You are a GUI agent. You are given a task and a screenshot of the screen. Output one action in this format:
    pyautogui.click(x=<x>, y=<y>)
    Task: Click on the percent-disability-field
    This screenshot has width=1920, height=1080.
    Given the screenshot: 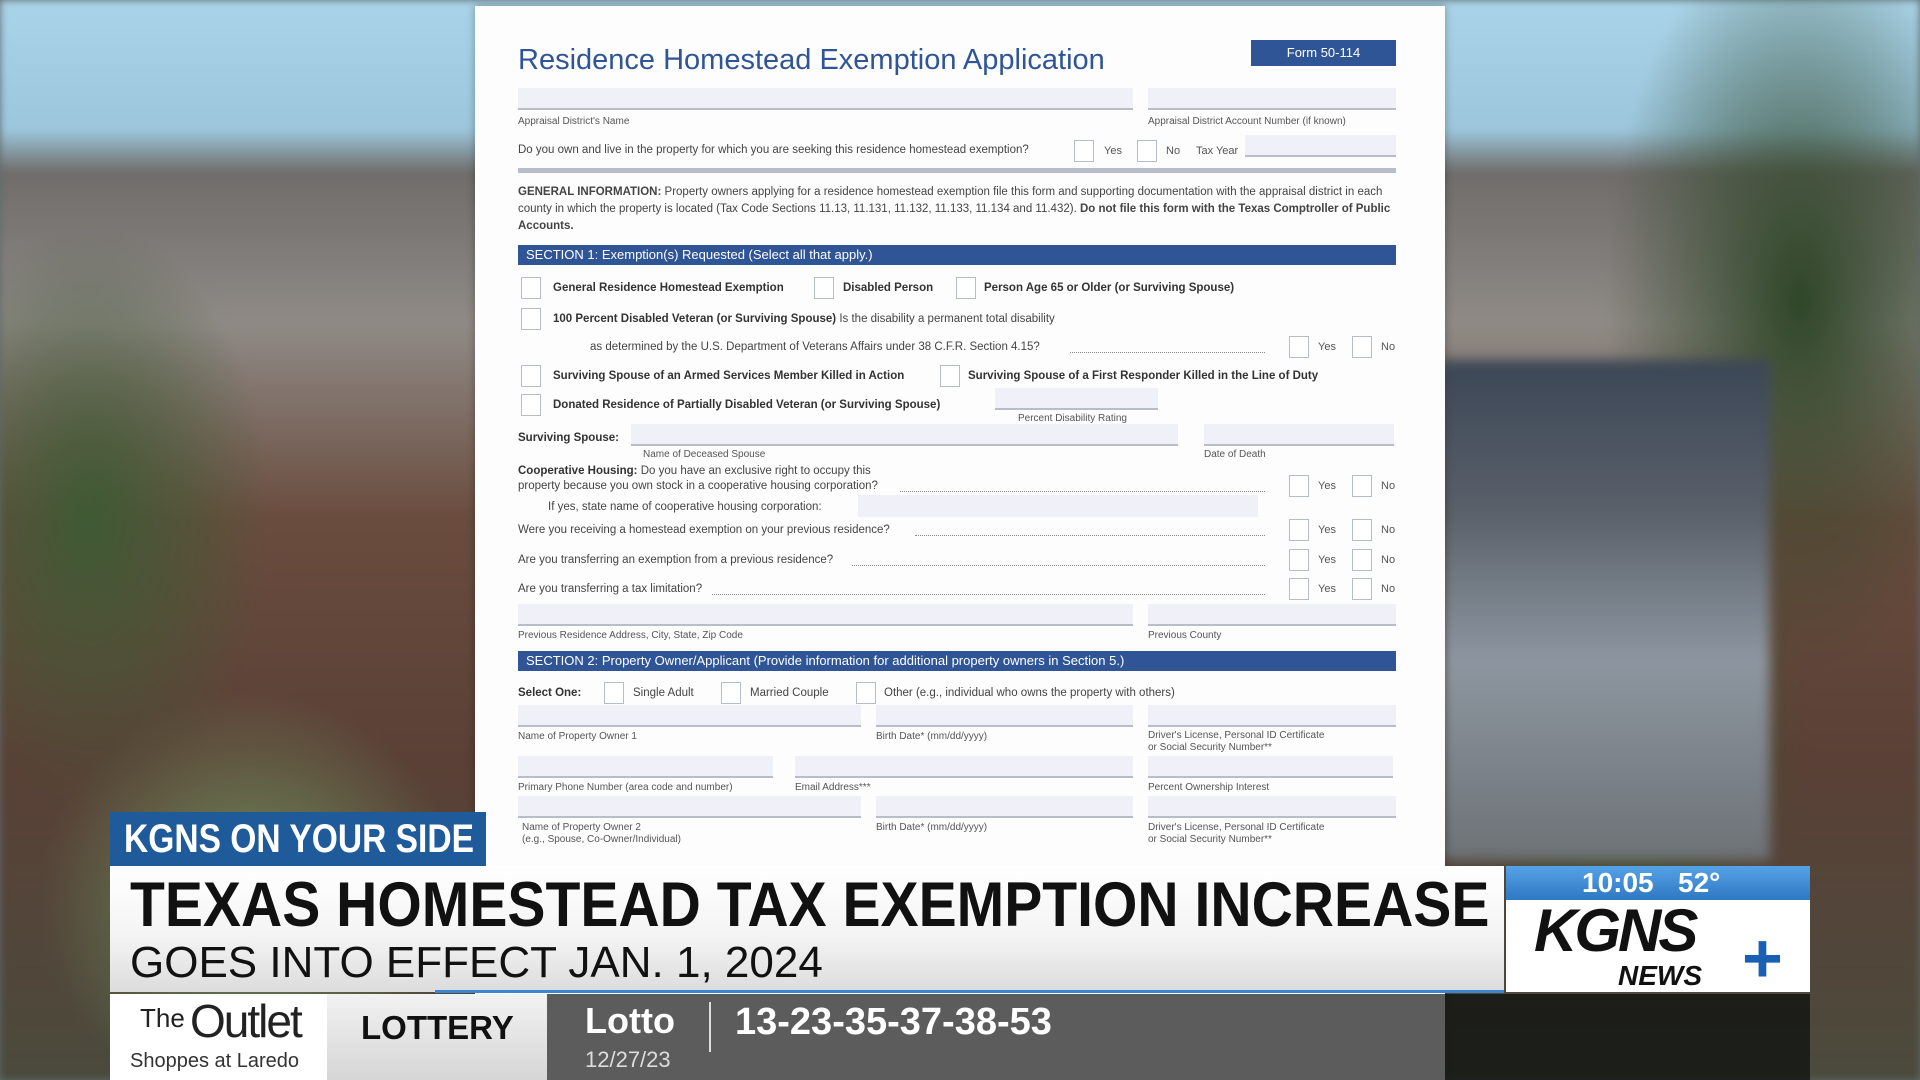 What is the action you would take?
    pyautogui.click(x=1076, y=399)
    